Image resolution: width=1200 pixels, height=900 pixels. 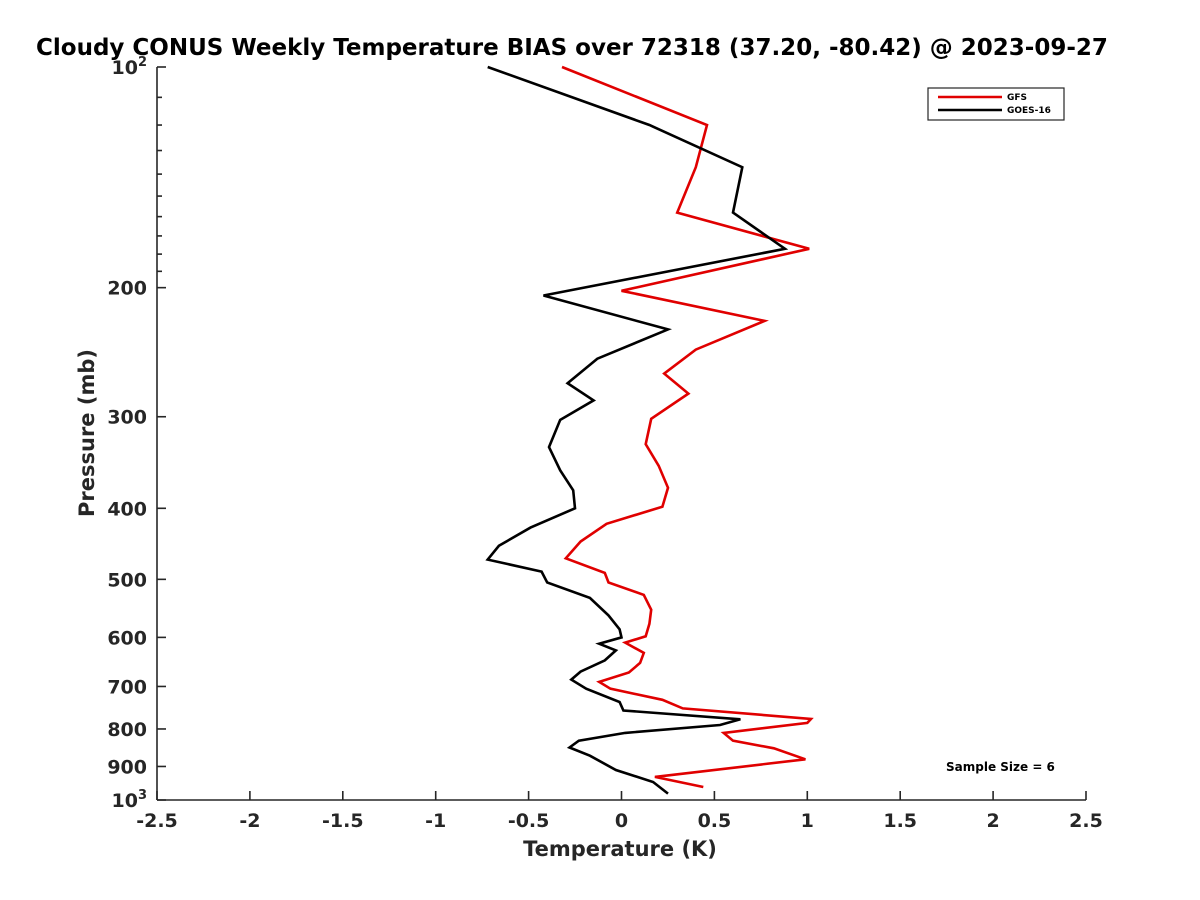 I want to click on y-tick-label: 10³, so click(x=130, y=800).